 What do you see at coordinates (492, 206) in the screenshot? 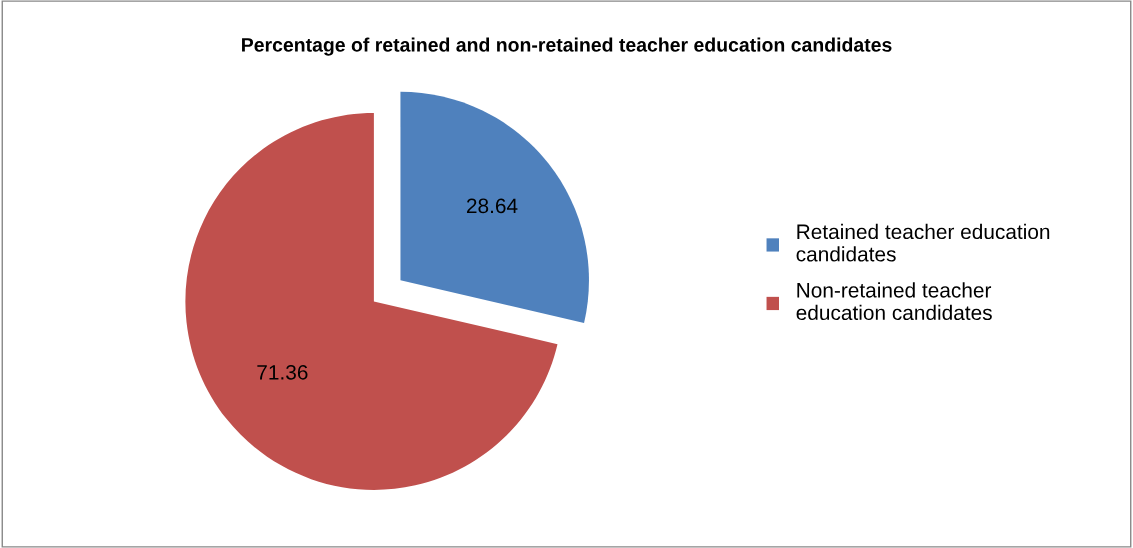
I see `data-label: 28.64` at bounding box center [492, 206].